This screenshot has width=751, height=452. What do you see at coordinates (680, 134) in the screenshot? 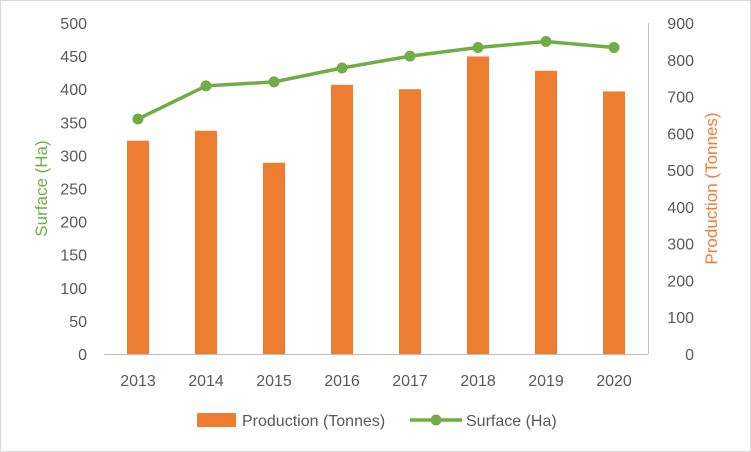
I see `right-tick-label: 600` at bounding box center [680, 134].